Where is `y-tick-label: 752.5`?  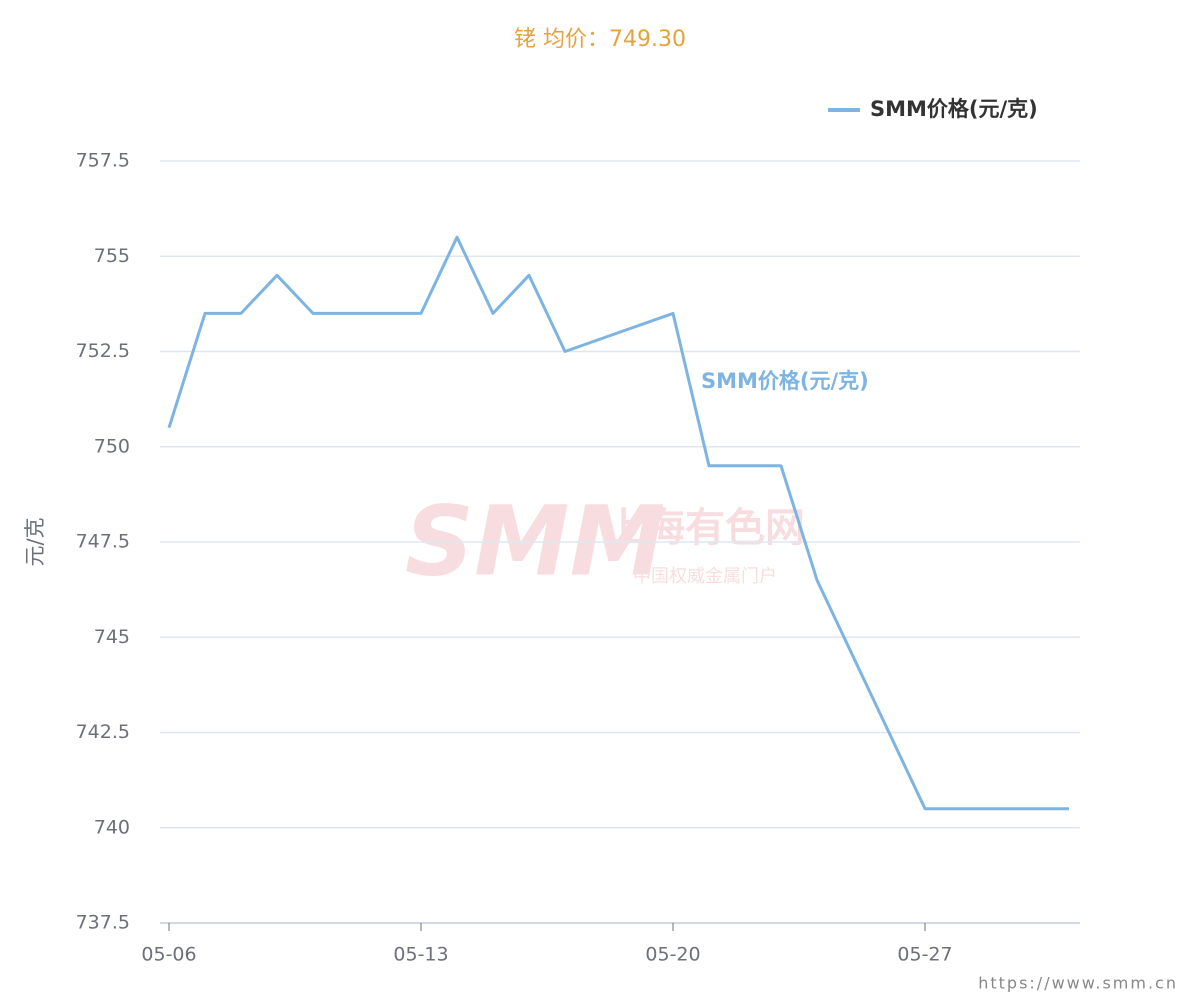
y-tick-label: 752.5 is located at coordinates (103, 351).